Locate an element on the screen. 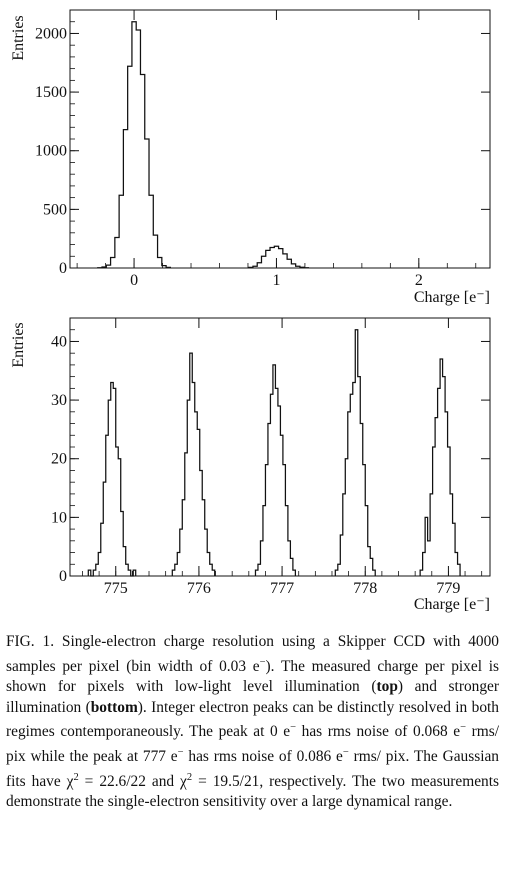 This screenshot has height=880, width=505. bottom-y-tick-label: 40 is located at coordinates (59, 341).